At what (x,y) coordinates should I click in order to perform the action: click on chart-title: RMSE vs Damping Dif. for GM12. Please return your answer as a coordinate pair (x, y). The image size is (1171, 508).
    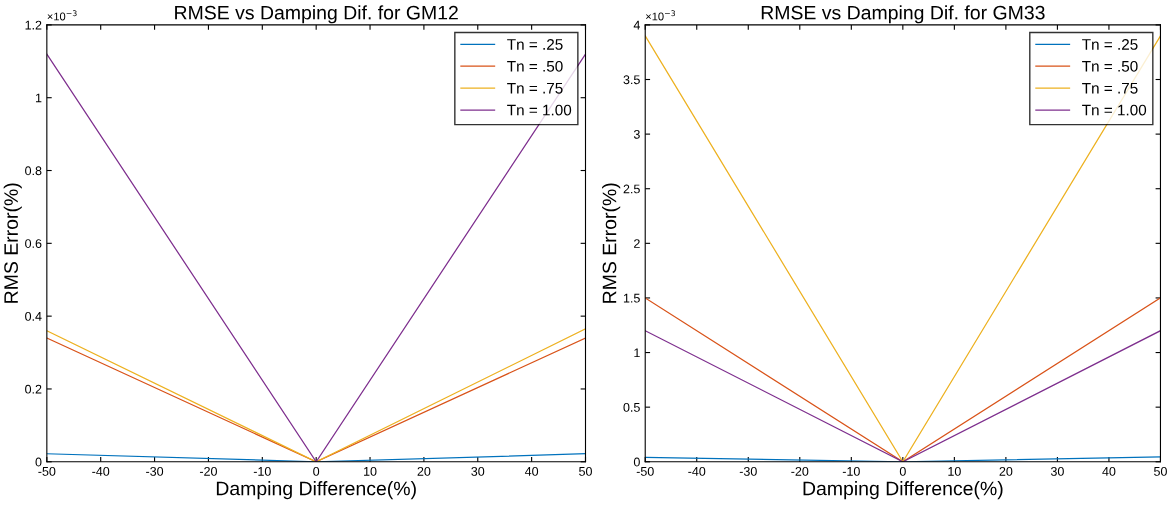
    Looking at the image, I should click on (316, 14).